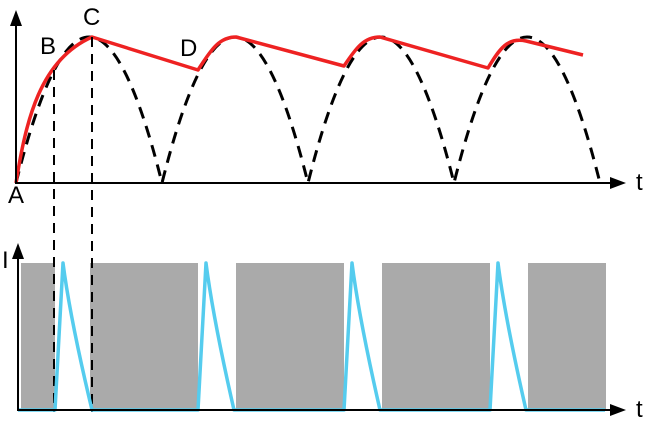 The height and width of the screenshot is (428, 651). Describe the element at coordinates (618, 183) in the screenshot. I see `top-x-arrow` at that location.